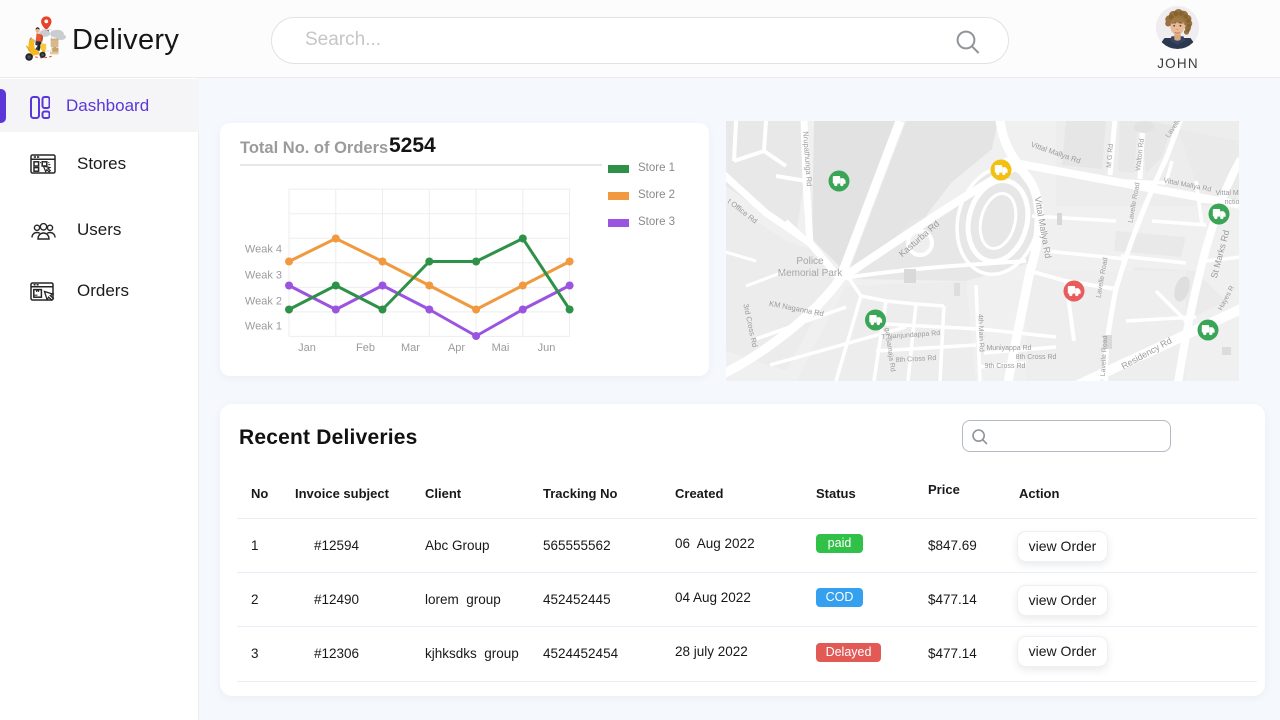 The width and height of the screenshot is (1280, 720). I want to click on svg-text: Mai, so click(501, 348).